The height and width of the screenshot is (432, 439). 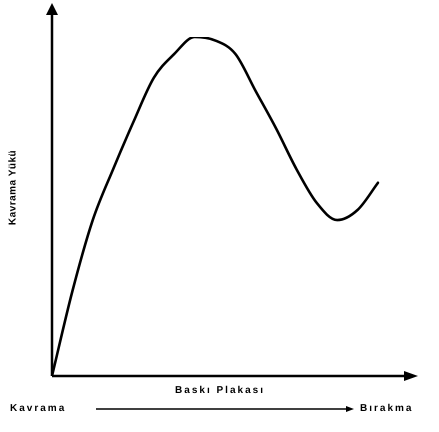 What do you see at coordinates (387, 408) in the screenshot?
I see `text: Bırakma` at bounding box center [387, 408].